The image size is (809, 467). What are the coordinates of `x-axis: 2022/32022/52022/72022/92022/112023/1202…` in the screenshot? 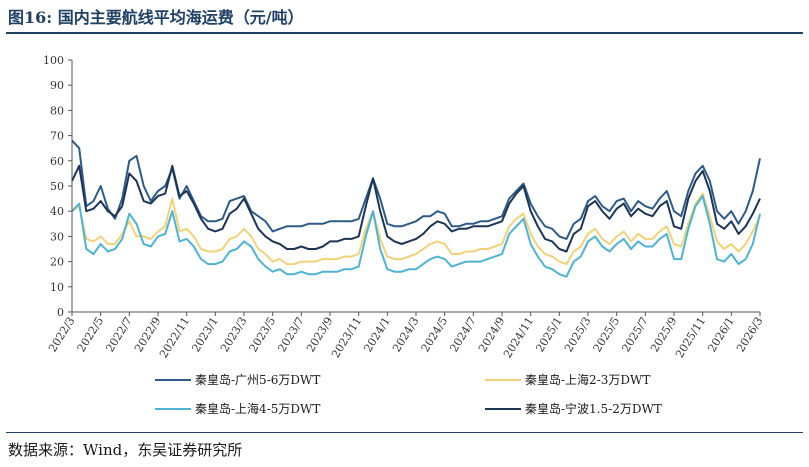 It's located at (406, 335).